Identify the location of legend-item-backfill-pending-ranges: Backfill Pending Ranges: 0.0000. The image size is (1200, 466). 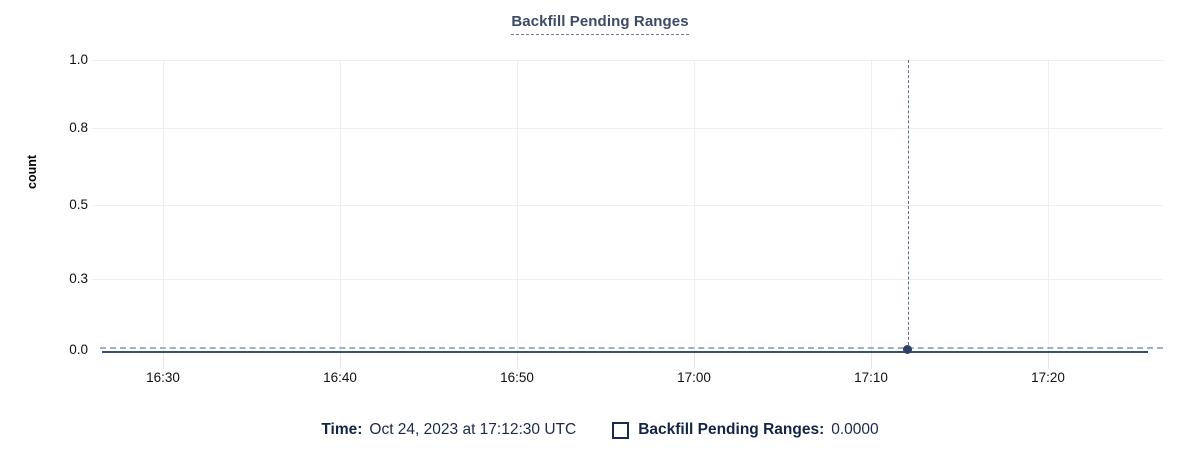
(745, 430).